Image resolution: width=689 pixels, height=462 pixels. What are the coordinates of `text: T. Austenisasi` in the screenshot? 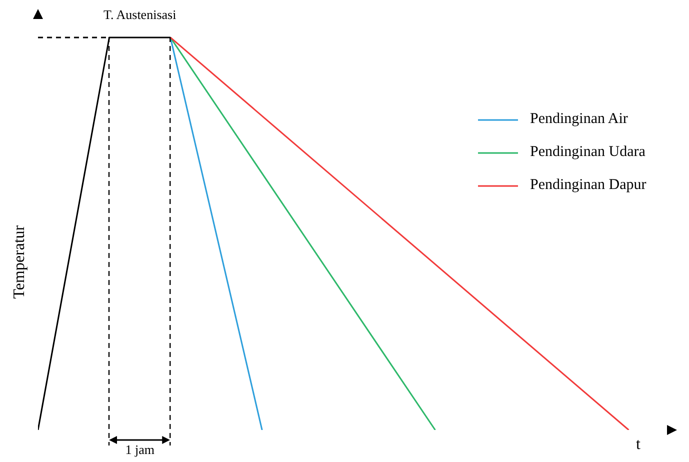 It's located at (139, 15).